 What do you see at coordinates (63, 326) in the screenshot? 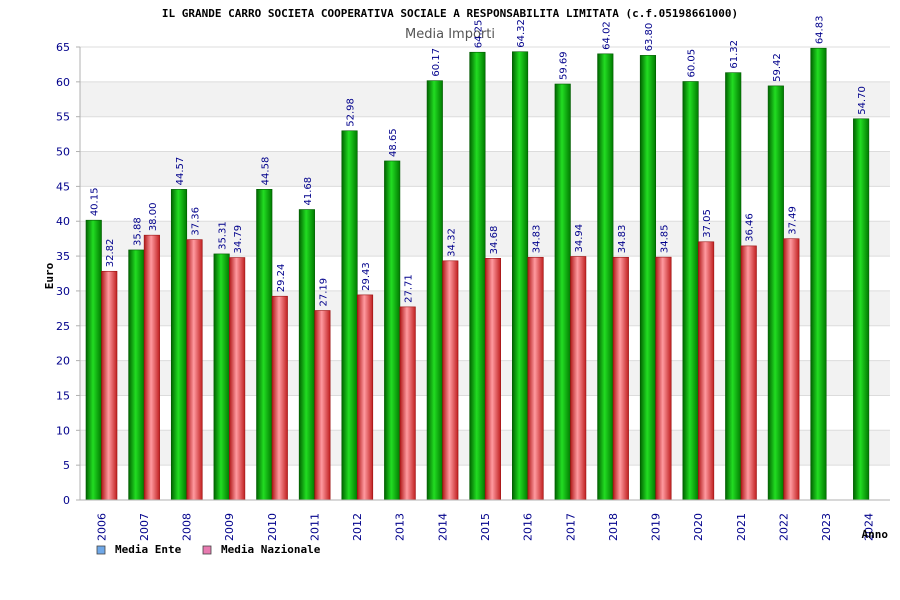
I see `y-tick-label: 25` at bounding box center [63, 326].